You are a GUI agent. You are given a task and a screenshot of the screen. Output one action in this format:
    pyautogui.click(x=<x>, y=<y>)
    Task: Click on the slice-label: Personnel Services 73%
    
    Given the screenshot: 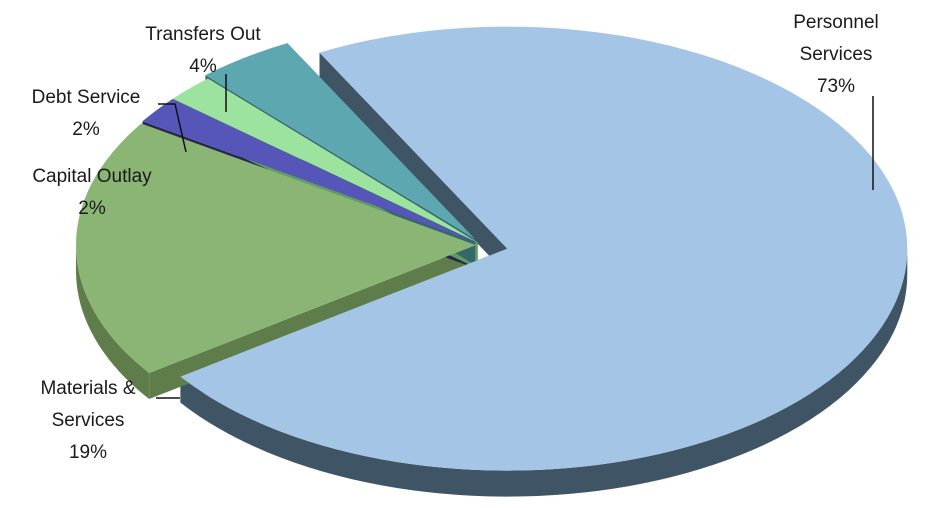 What is the action you would take?
    pyautogui.click(x=836, y=54)
    